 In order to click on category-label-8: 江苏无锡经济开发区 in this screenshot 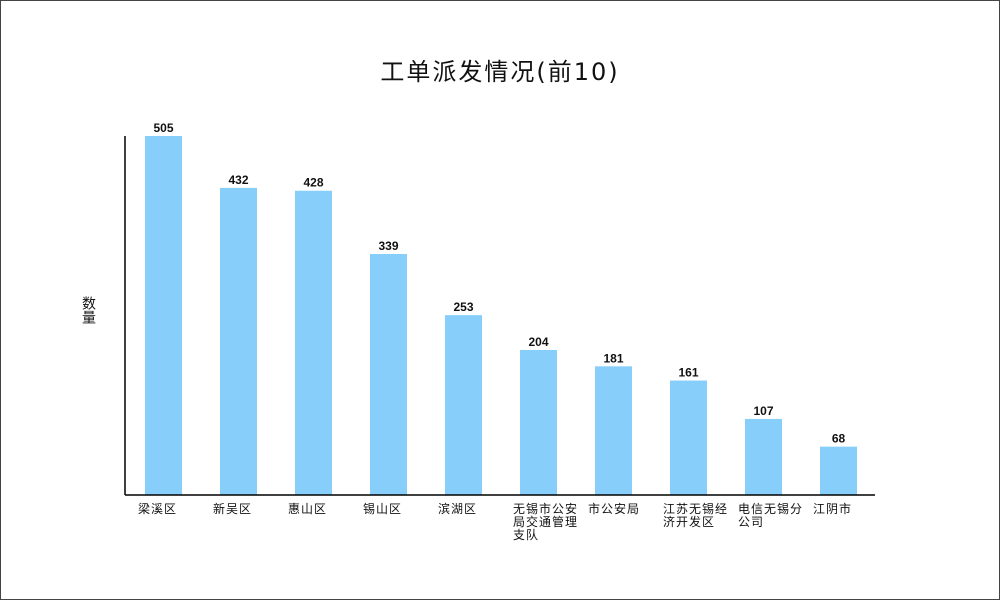, I will do `click(696, 515)`.